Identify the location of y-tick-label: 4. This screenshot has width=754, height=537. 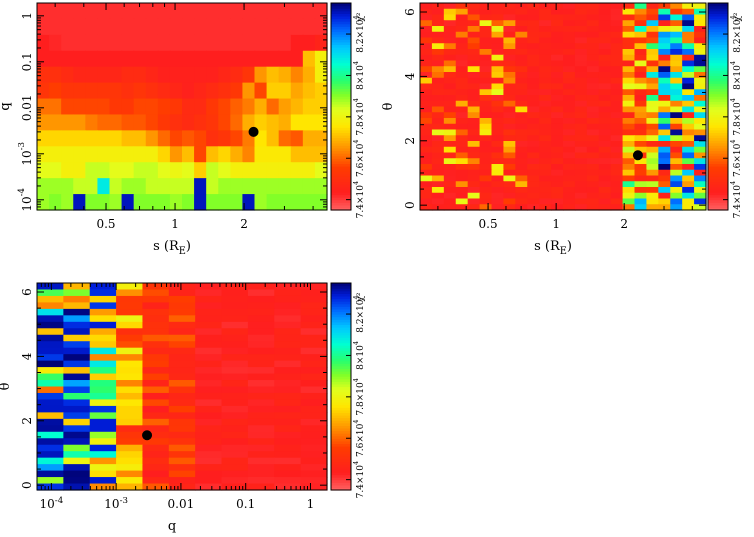
(27, 356).